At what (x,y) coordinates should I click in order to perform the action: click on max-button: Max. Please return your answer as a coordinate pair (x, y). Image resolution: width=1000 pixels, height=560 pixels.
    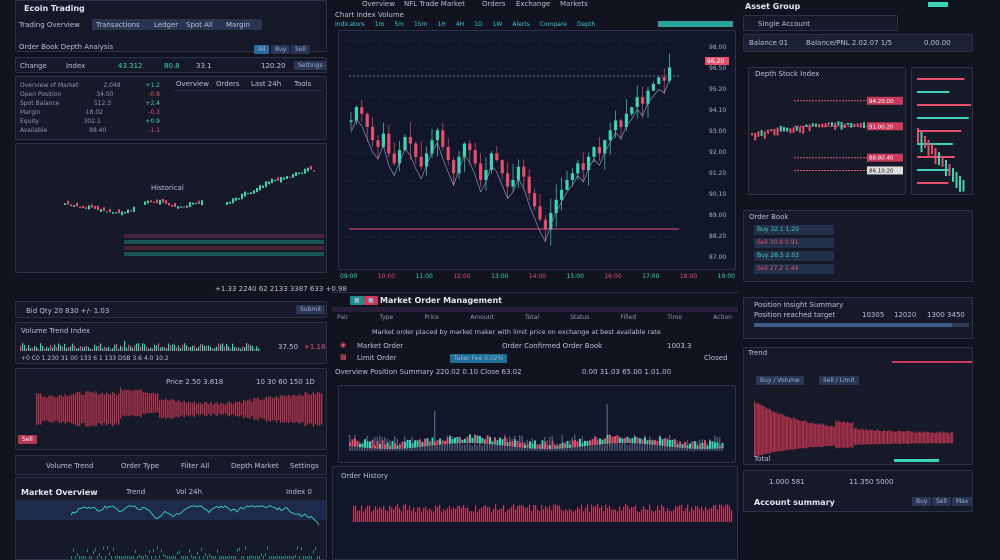
    Looking at the image, I should click on (962, 501).